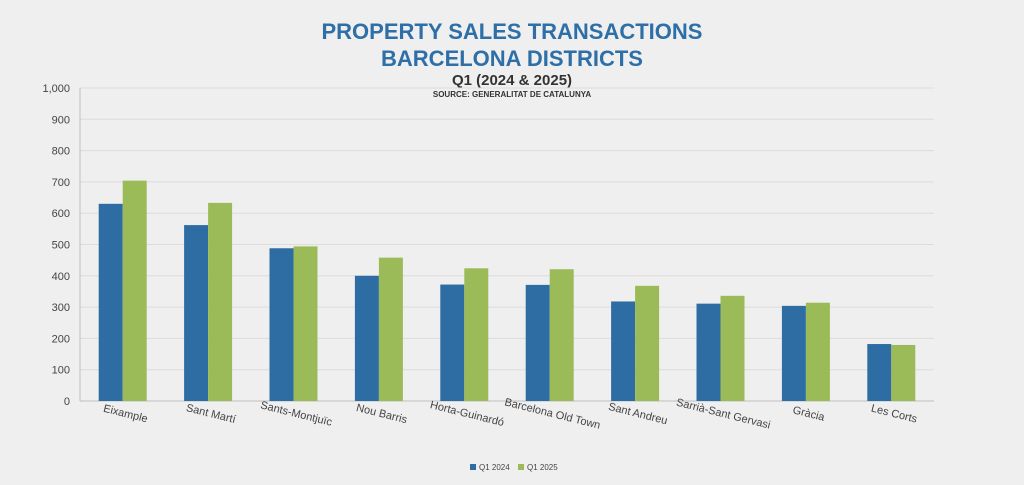 Image resolution: width=1024 pixels, height=485 pixels. What do you see at coordinates (512, 94) in the screenshot?
I see `chart-source: SOURCE: GENERALITAT DE CATALUNYA` at bounding box center [512, 94].